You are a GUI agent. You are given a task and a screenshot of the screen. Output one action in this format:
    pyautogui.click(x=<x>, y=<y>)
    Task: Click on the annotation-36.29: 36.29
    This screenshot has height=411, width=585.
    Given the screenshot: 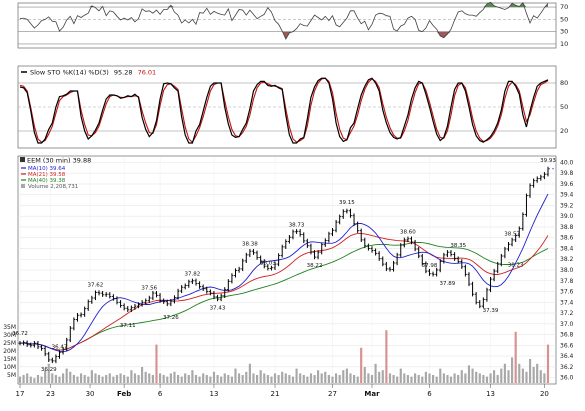 What is the action you would take?
    pyautogui.click(x=49, y=370)
    